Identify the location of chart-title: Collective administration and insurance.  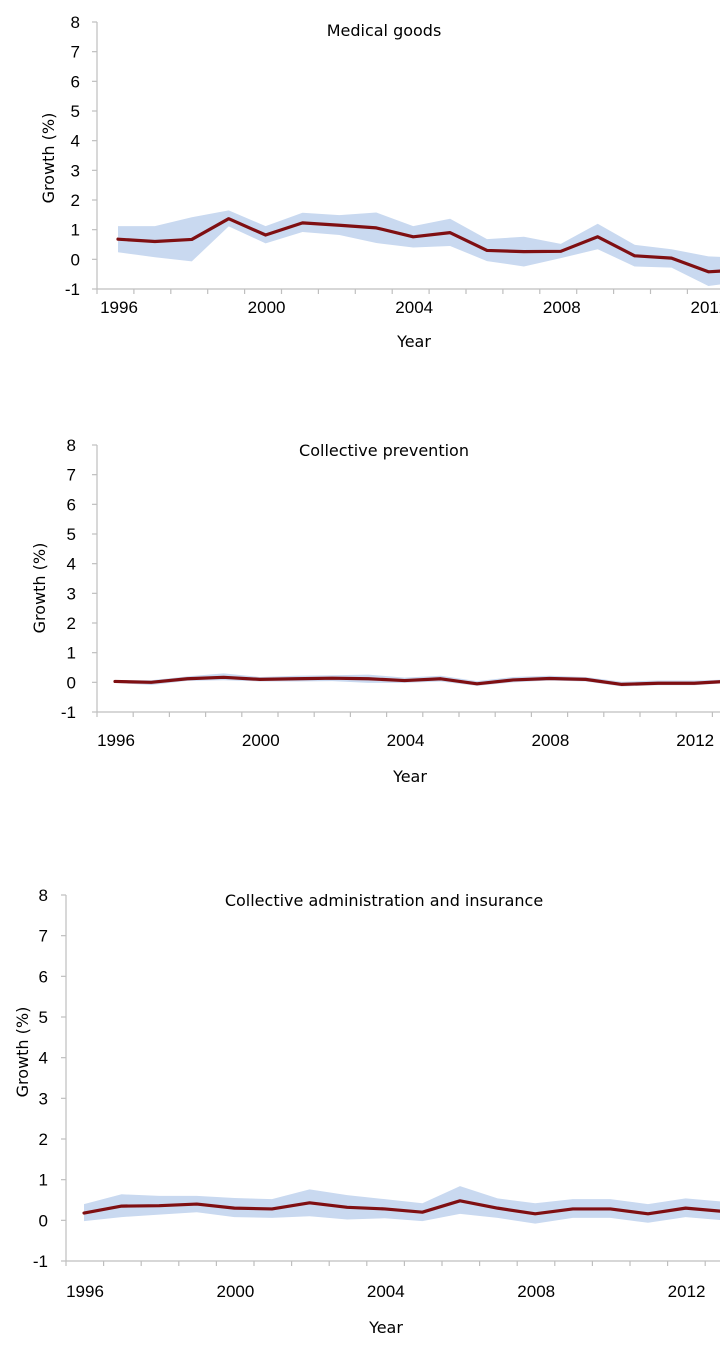
(384, 900).